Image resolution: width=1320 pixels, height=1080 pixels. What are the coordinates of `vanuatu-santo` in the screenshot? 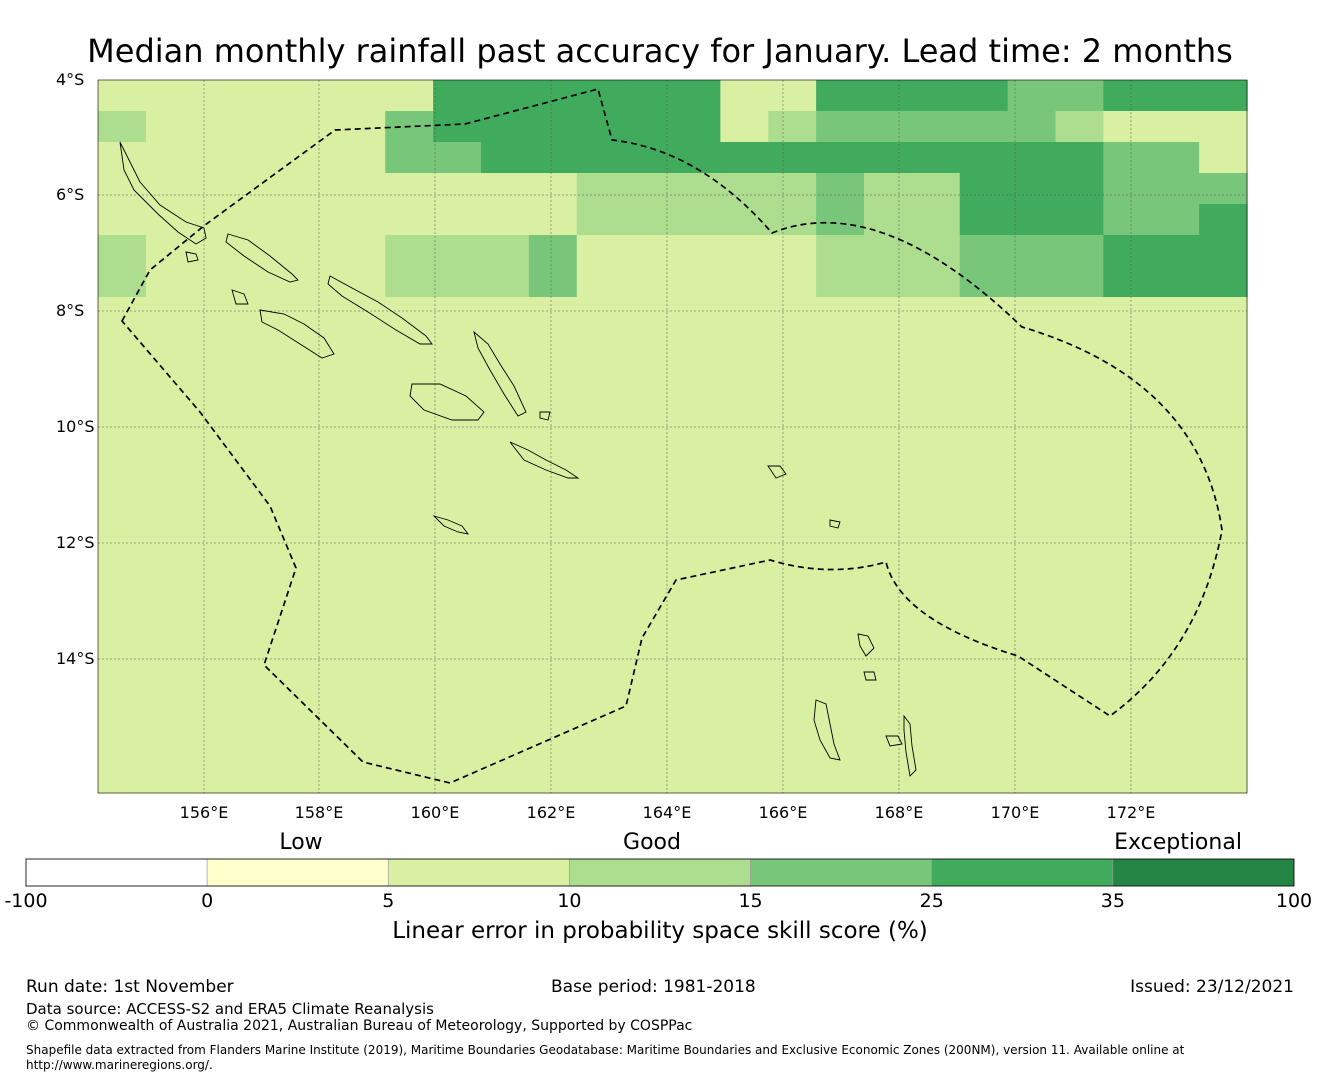 It's located at (827, 730).